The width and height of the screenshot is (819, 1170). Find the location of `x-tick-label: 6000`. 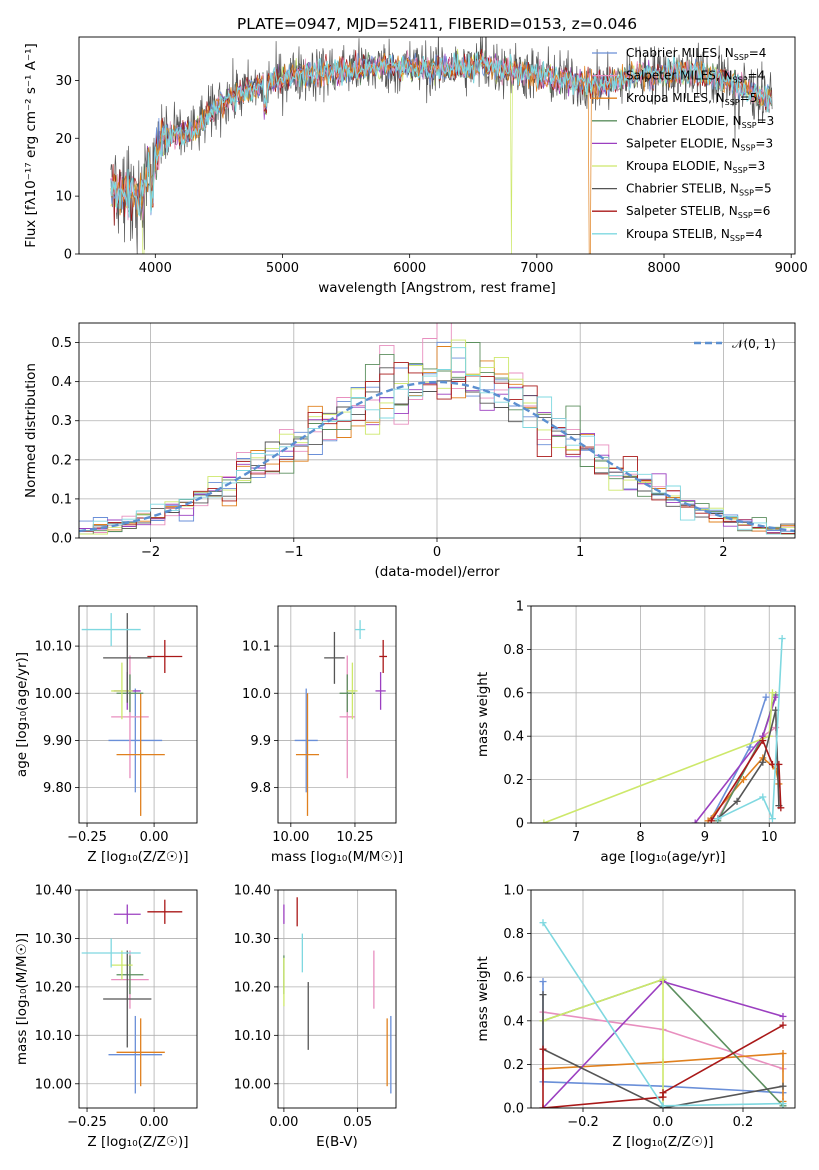

x-tick-label: 6000 is located at coordinates (409, 268).